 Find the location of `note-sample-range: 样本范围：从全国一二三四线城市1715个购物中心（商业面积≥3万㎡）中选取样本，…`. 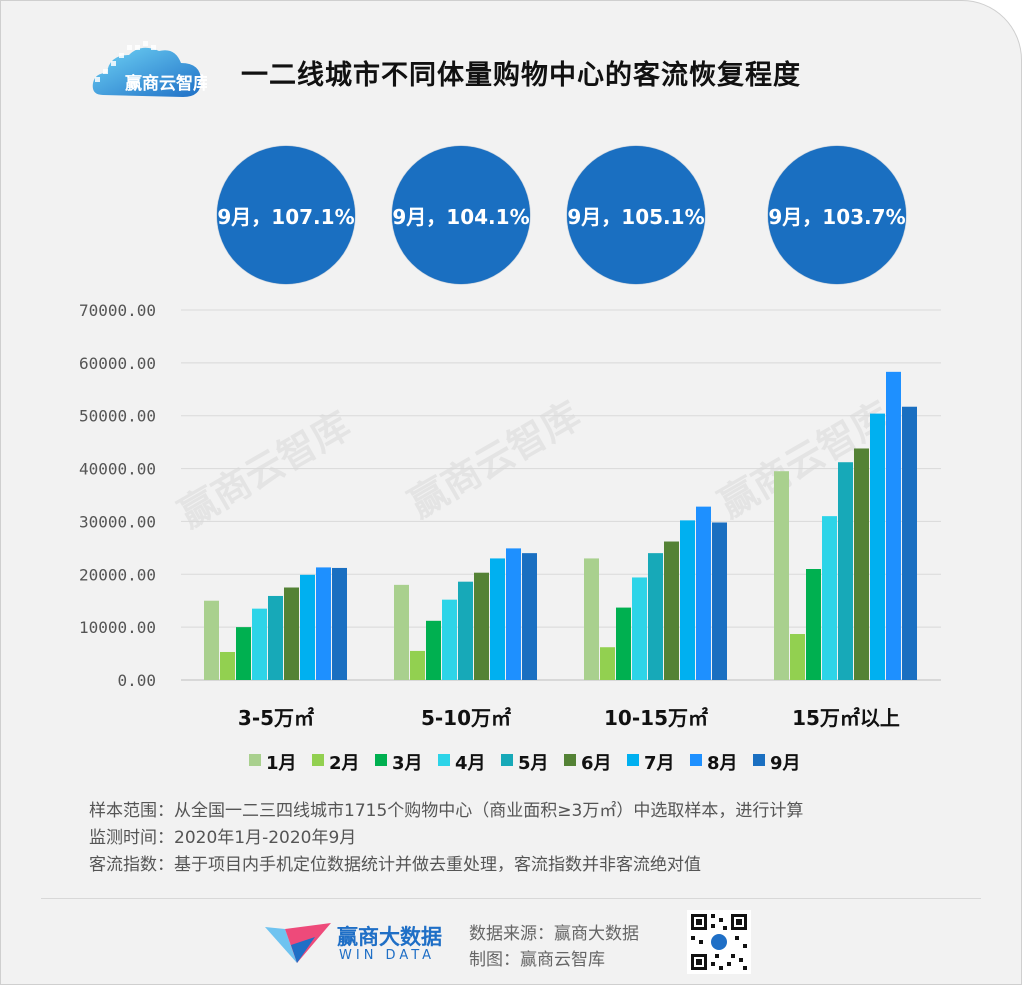

note-sample-range: 样本范围：从全国一二三四线城市1715个购物中心（商业面积≥3万㎡）中选取样本，… is located at coordinates (446, 811).